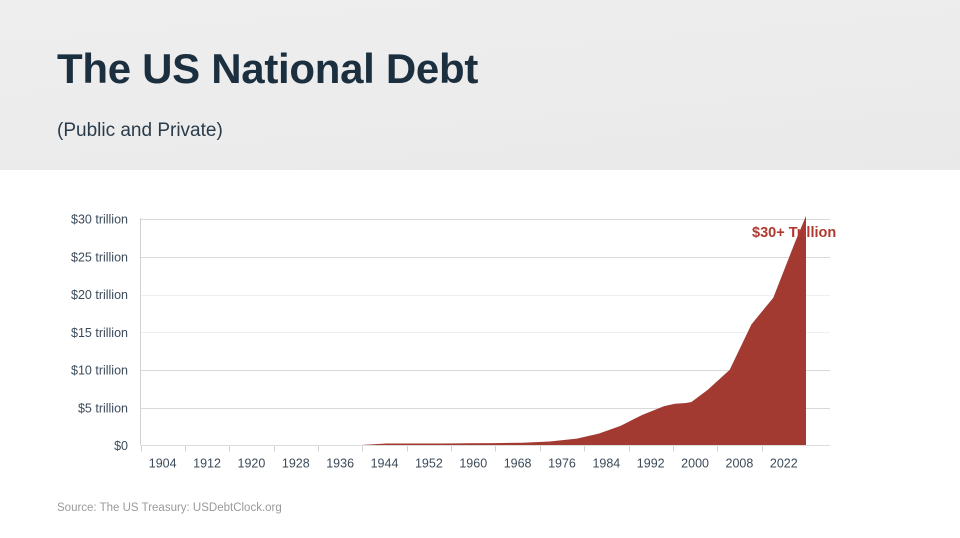 The height and width of the screenshot is (538, 960). I want to click on page-title: The US National Debt, so click(268, 68).